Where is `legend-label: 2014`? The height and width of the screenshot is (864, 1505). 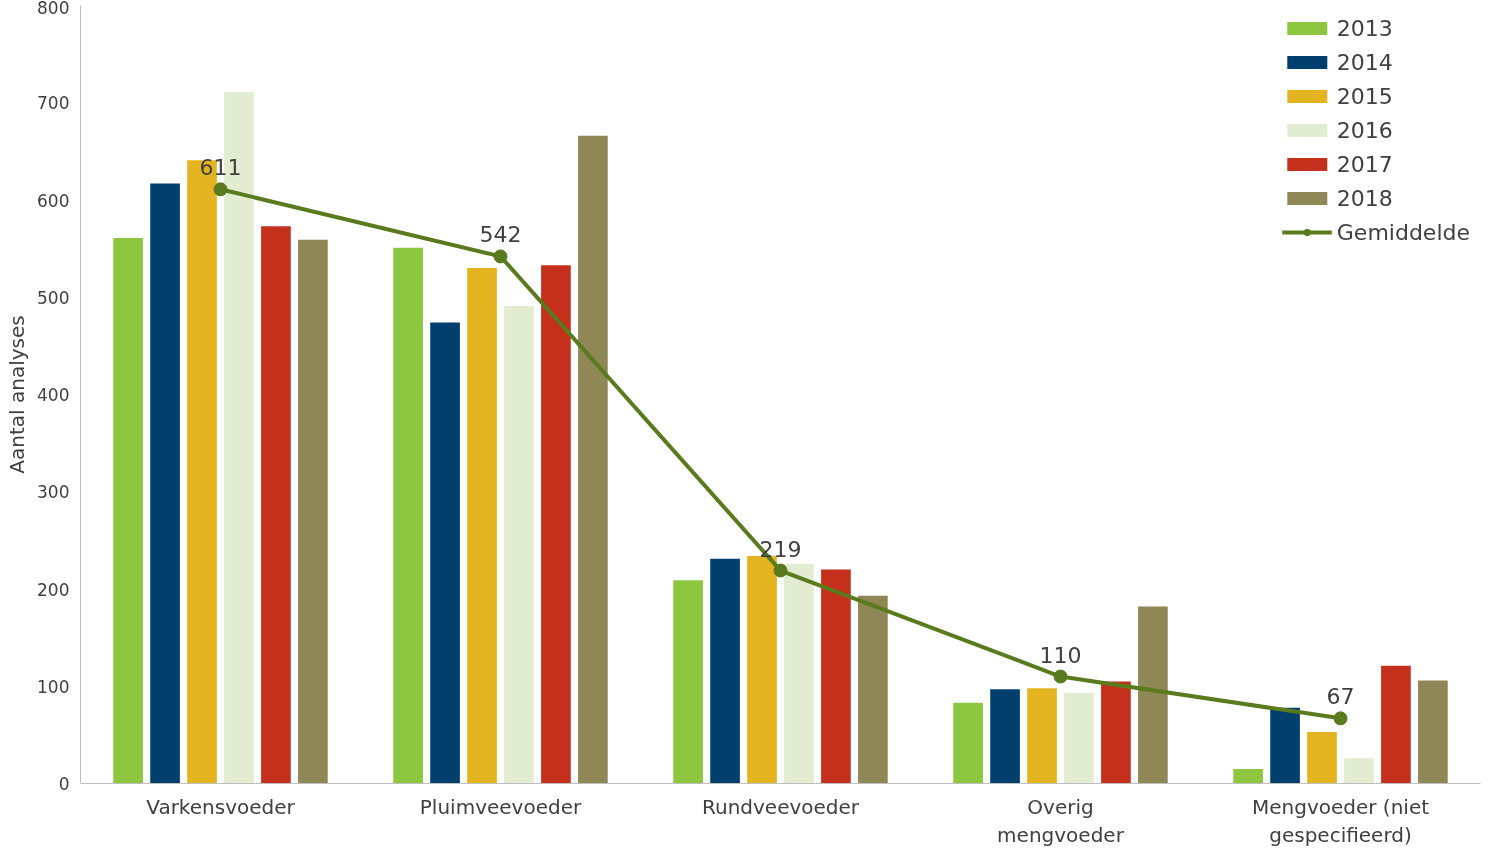 legend-label: 2014 is located at coordinates (1364, 62).